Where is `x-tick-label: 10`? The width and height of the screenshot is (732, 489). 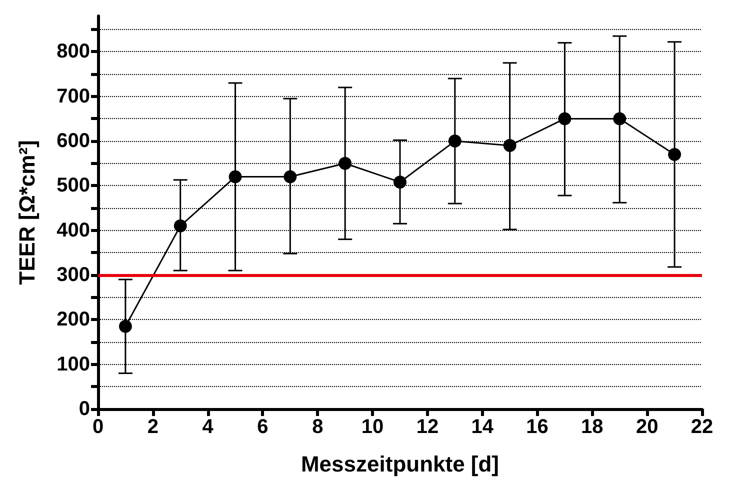 x-tick-label: 10 is located at coordinates (372, 427).